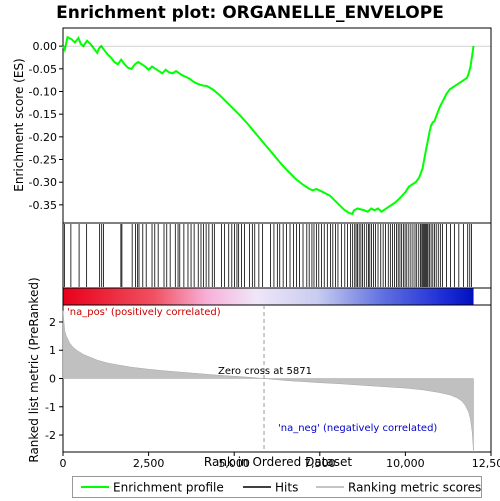 This screenshot has width=500, height=501. What do you see at coordinates (234, 463) in the screenshot?
I see `x-tick-label: 5,000` at bounding box center [234, 463].